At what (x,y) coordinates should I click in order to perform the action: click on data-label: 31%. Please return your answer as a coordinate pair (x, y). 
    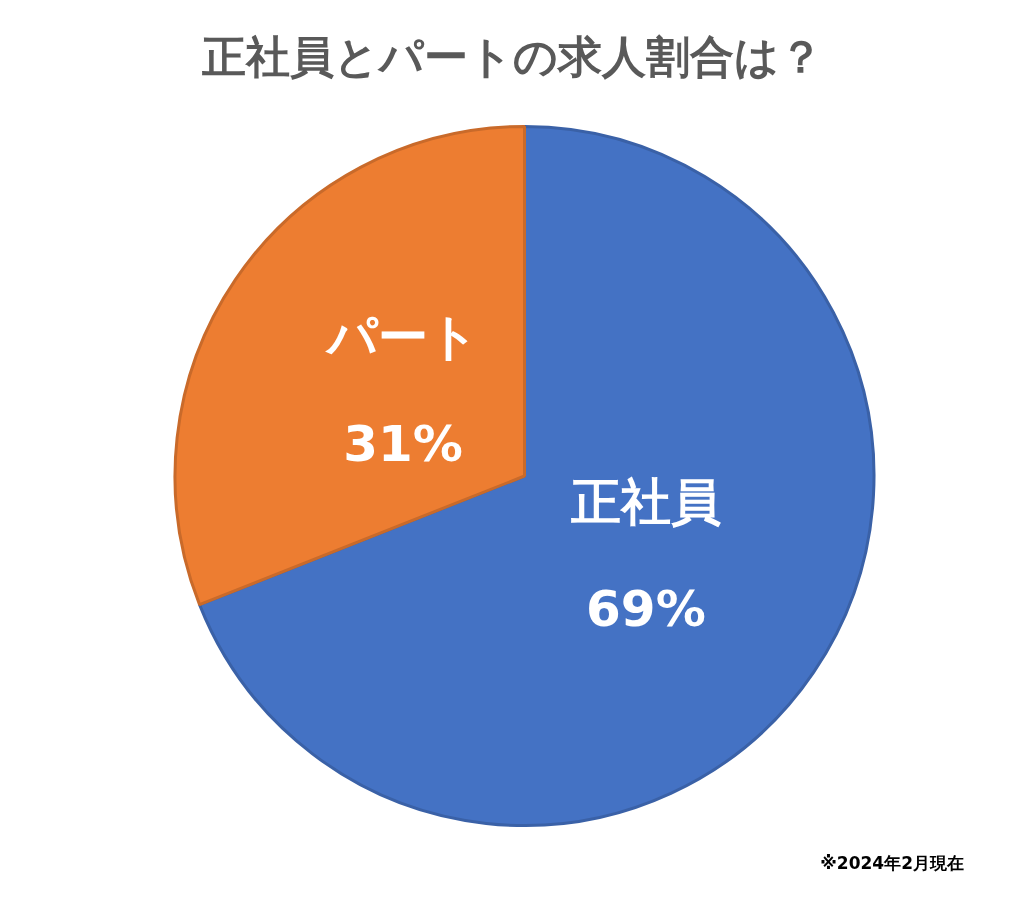
    Looking at the image, I should click on (403, 444).